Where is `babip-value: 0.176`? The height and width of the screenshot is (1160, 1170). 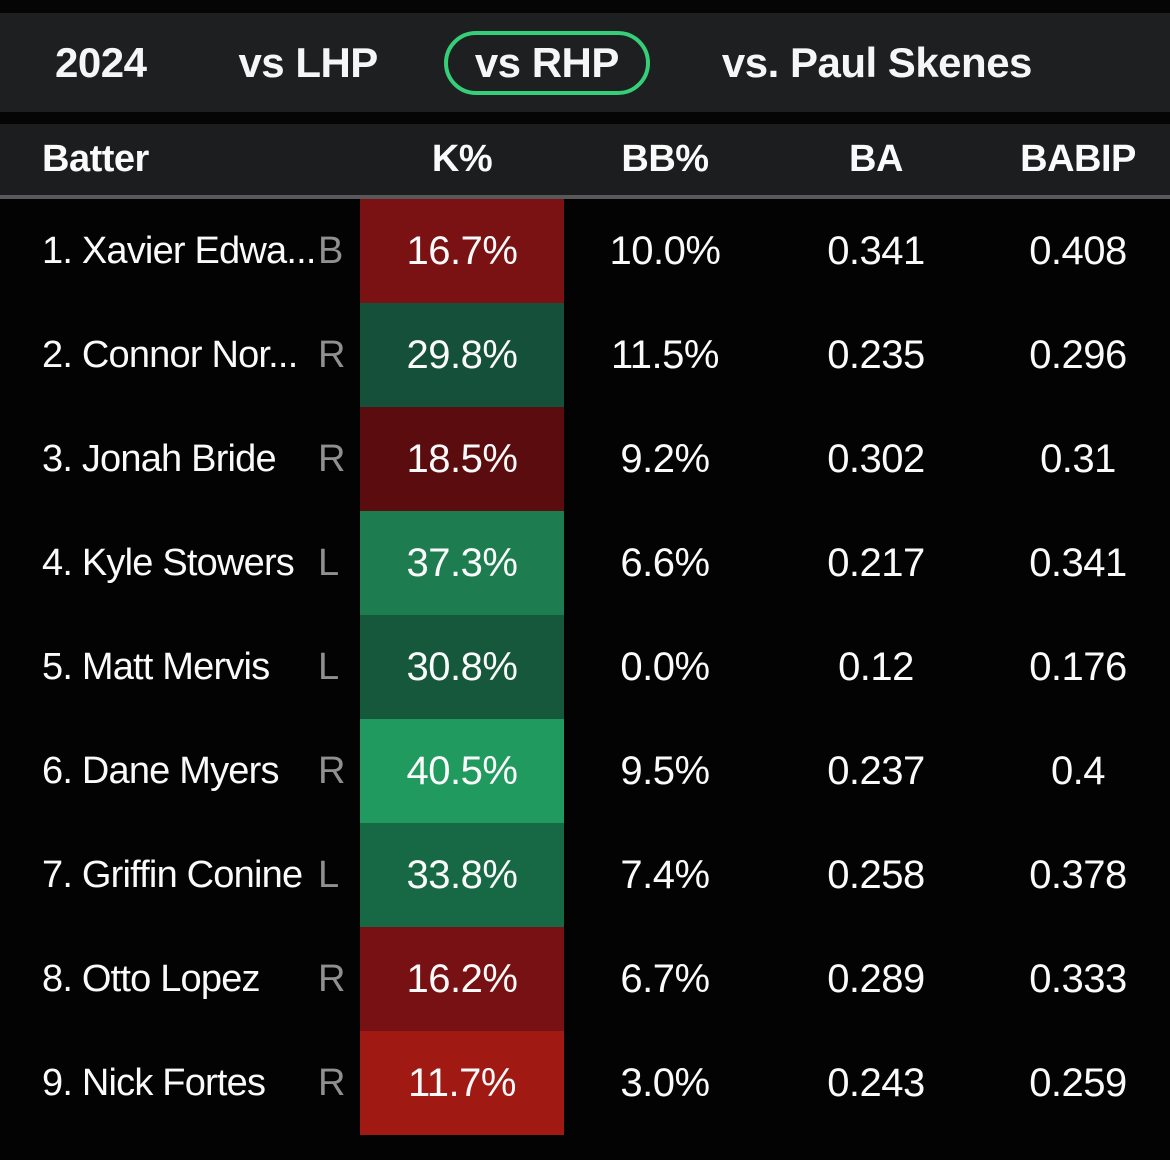
babip-value: 0.176 is located at coordinates (1078, 666).